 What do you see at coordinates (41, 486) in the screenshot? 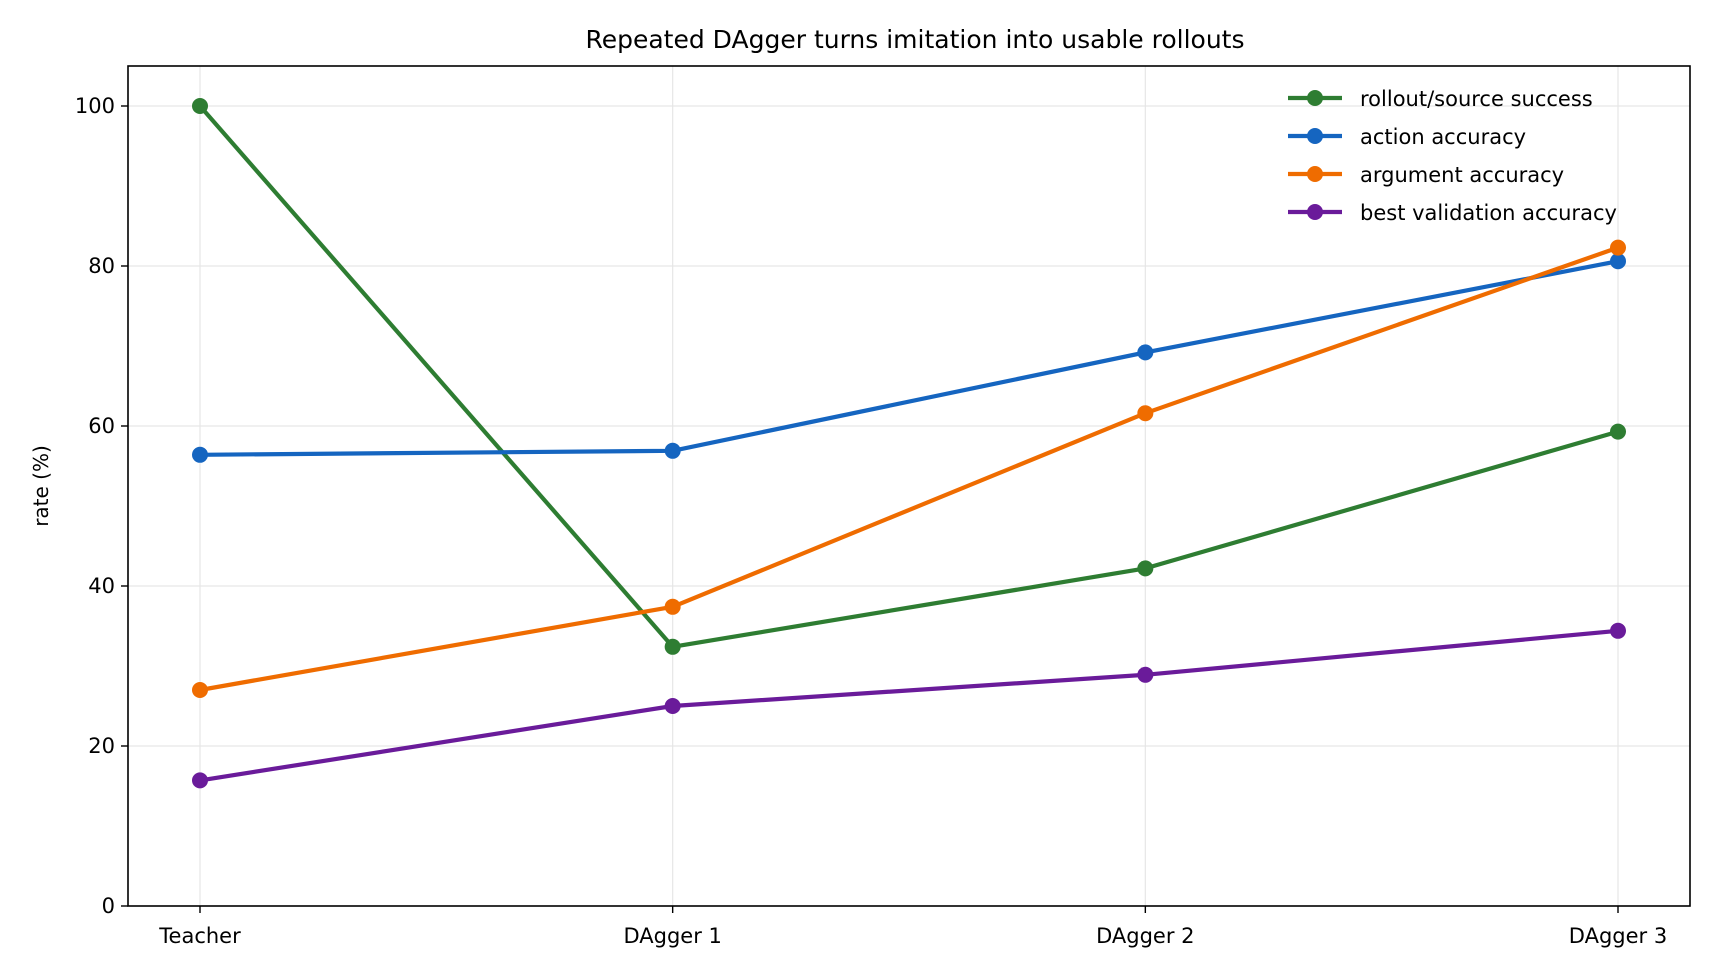
I see `y-axis-label: rate (%)` at bounding box center [41, 486].